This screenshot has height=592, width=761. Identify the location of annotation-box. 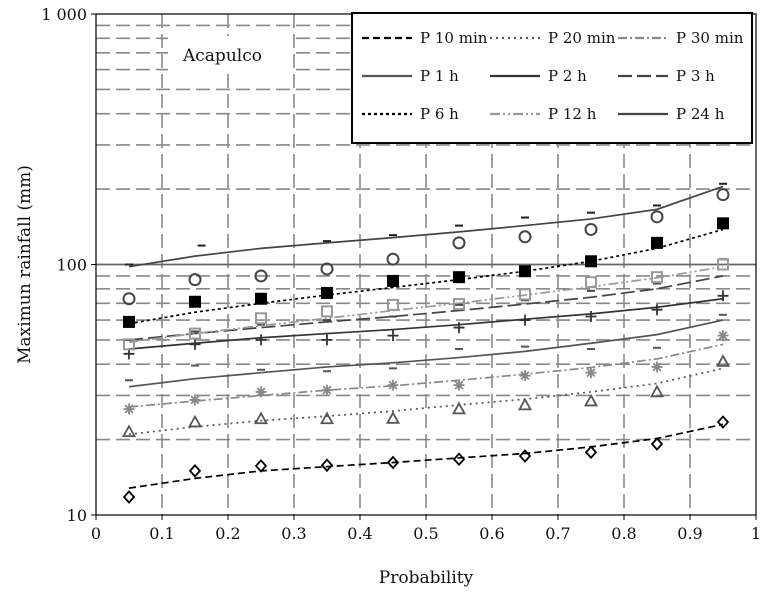
(230, 54).